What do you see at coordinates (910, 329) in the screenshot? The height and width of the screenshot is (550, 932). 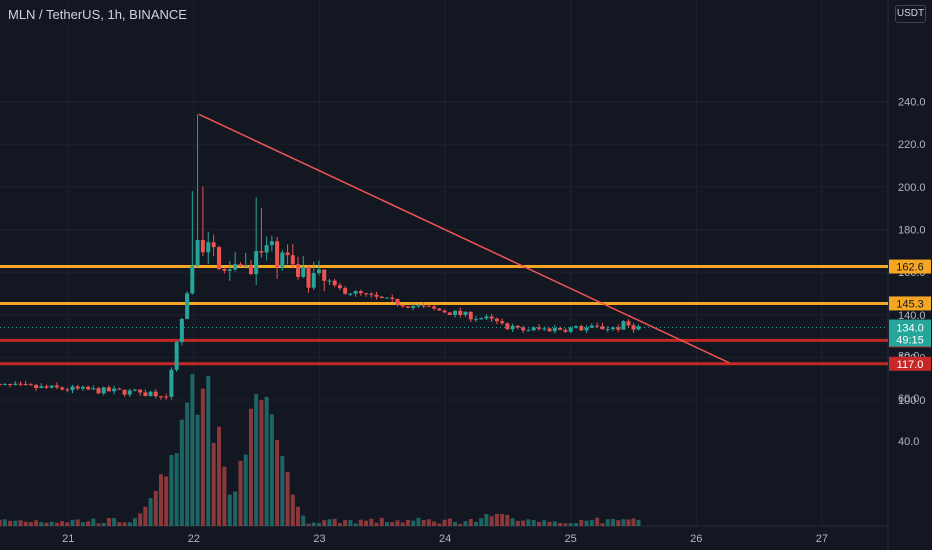 I see `current-price-label: 134.0` at bounding box center [910, 329].